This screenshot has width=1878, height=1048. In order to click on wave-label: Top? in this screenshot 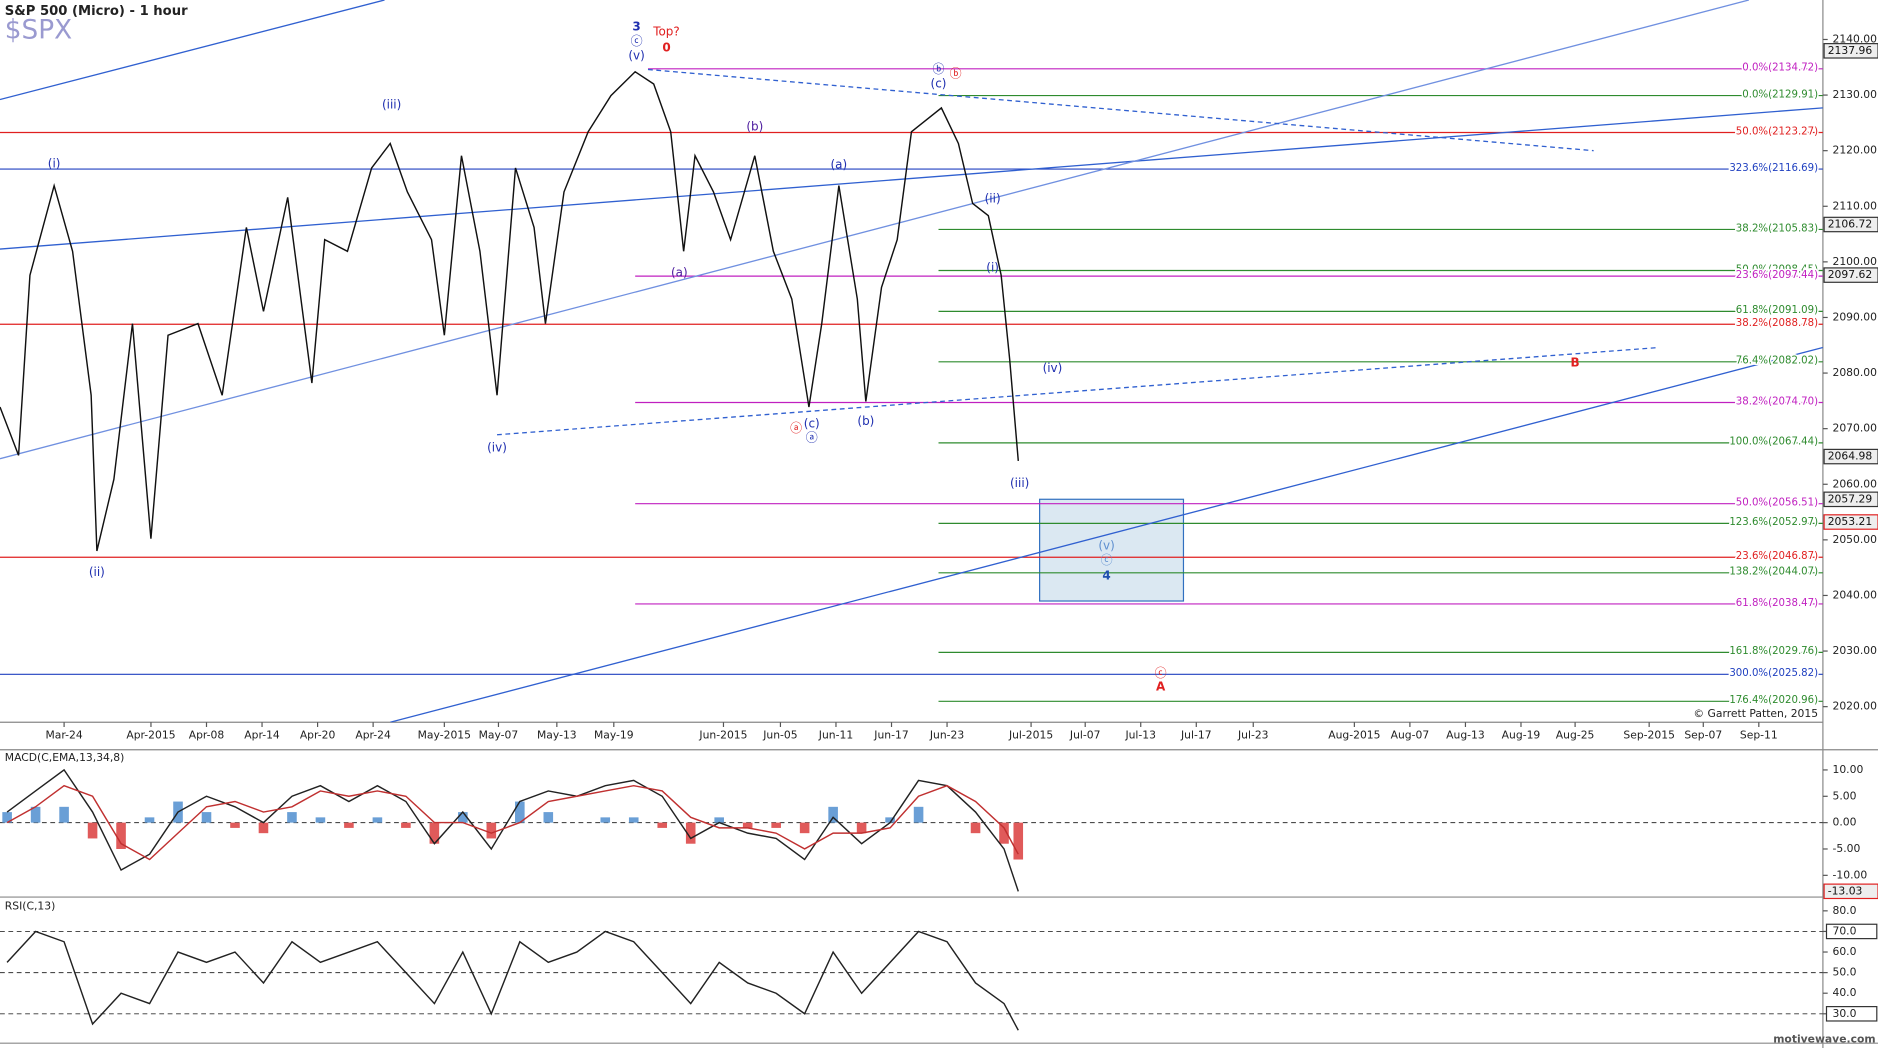, I will do `click(666, 32)`.